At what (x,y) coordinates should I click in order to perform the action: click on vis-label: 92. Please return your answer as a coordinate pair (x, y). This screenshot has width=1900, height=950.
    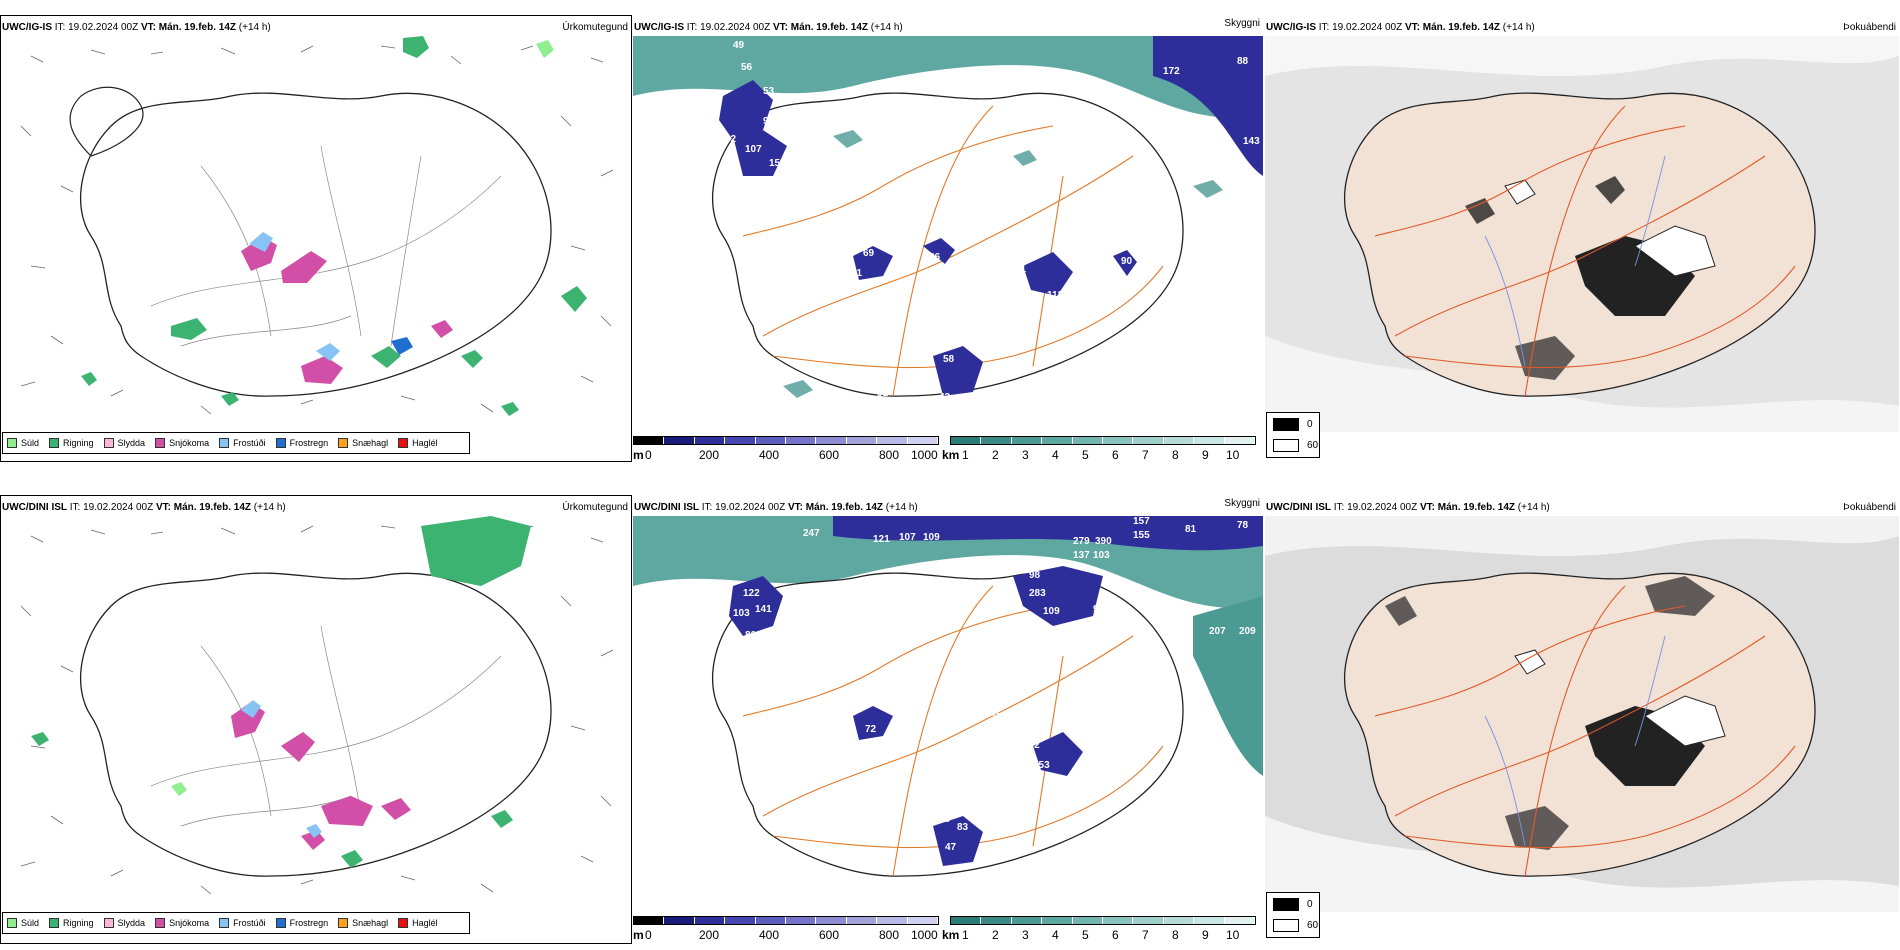
    Looking at the image, I should click on (731, 139).